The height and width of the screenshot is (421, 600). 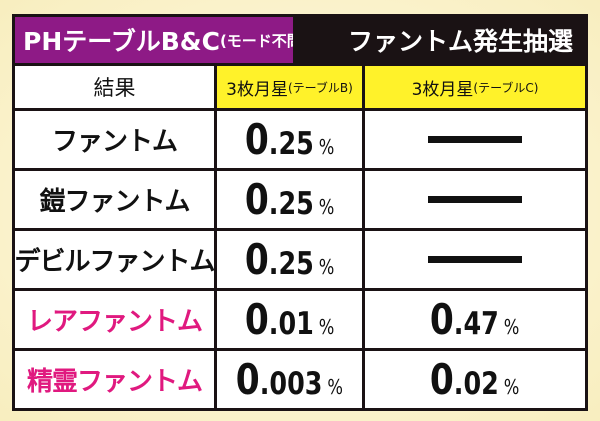 I want to click on rate-value: 0.02%, so click(x=475, y=379).